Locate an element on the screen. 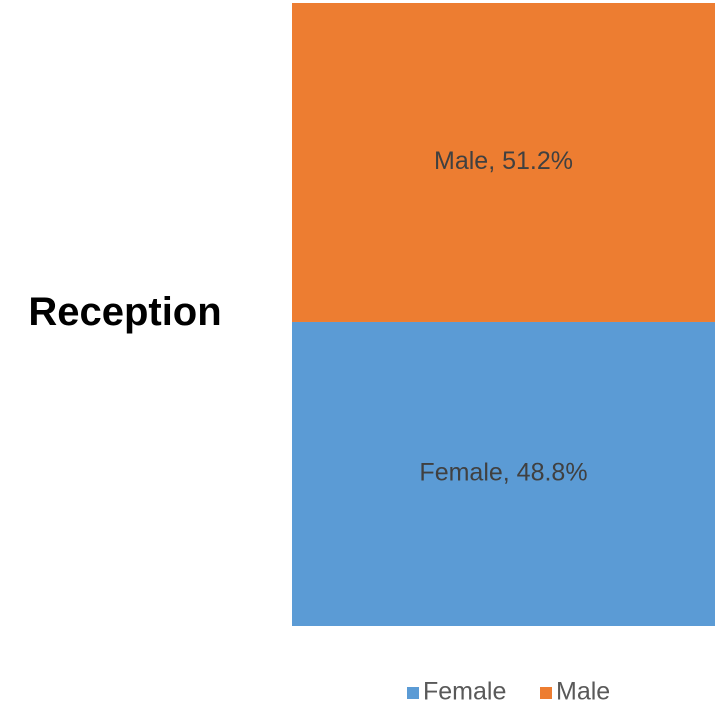 The height and width of the screenshot is (708, 715). data-label: Male, 51.2% is located at coordinates (503, 161).